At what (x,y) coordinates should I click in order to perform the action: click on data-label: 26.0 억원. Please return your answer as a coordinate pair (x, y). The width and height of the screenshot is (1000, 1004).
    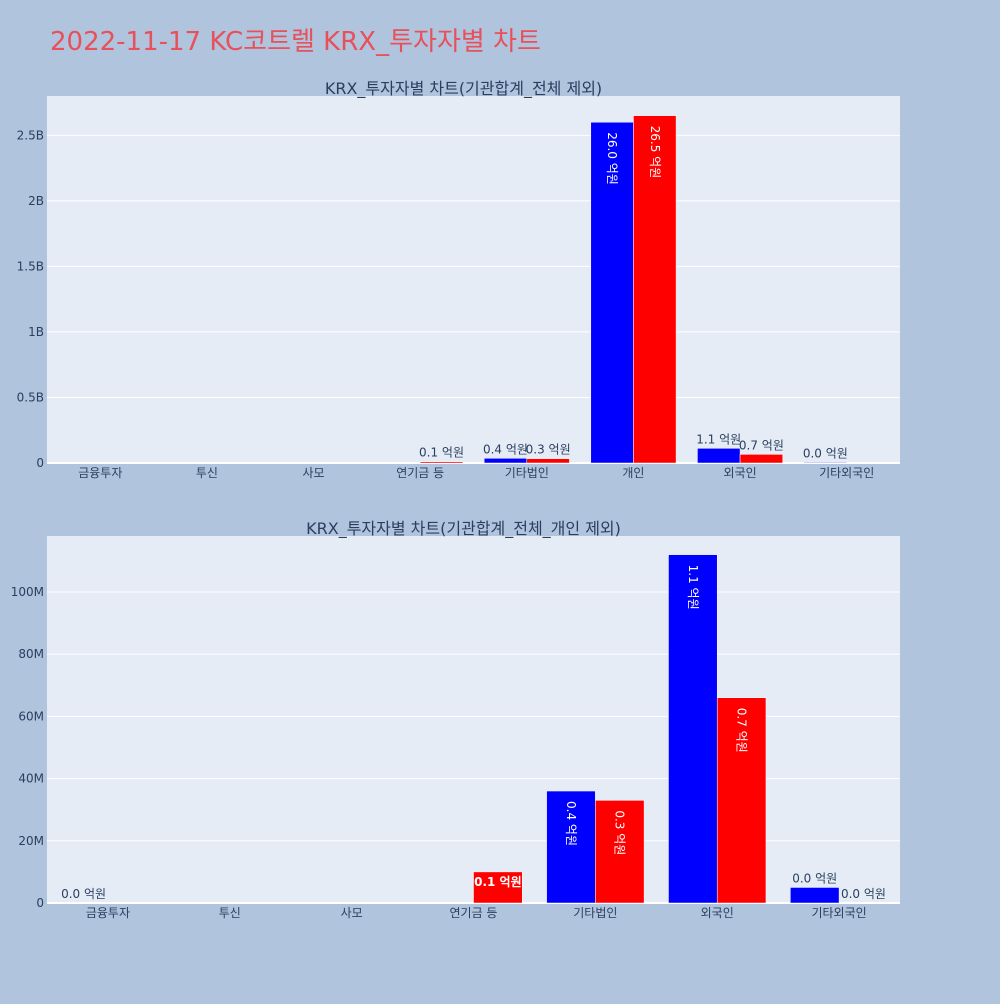
    Looking at the image, I should click on (612, 158).